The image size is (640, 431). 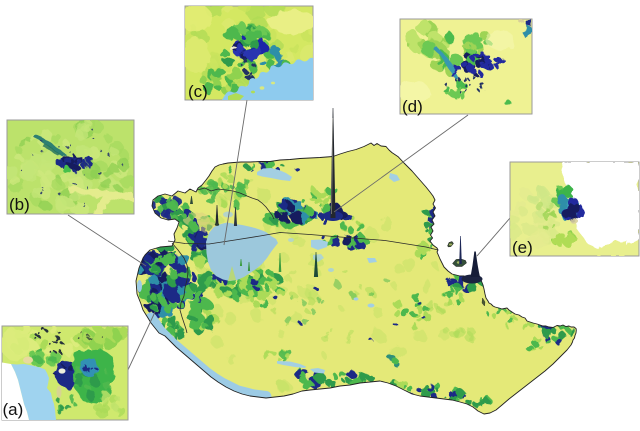 What do you see at coordinates (522, 247) in the screenshot?
I see `svg-text: (e)` at bounding box center [522, 247].